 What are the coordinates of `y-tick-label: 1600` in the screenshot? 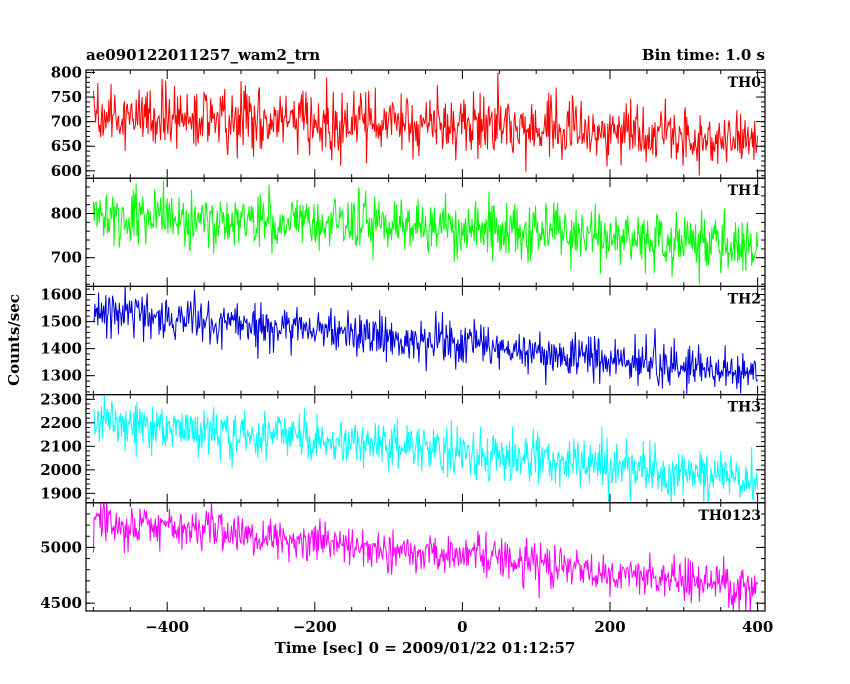 It's located at (61, 295).